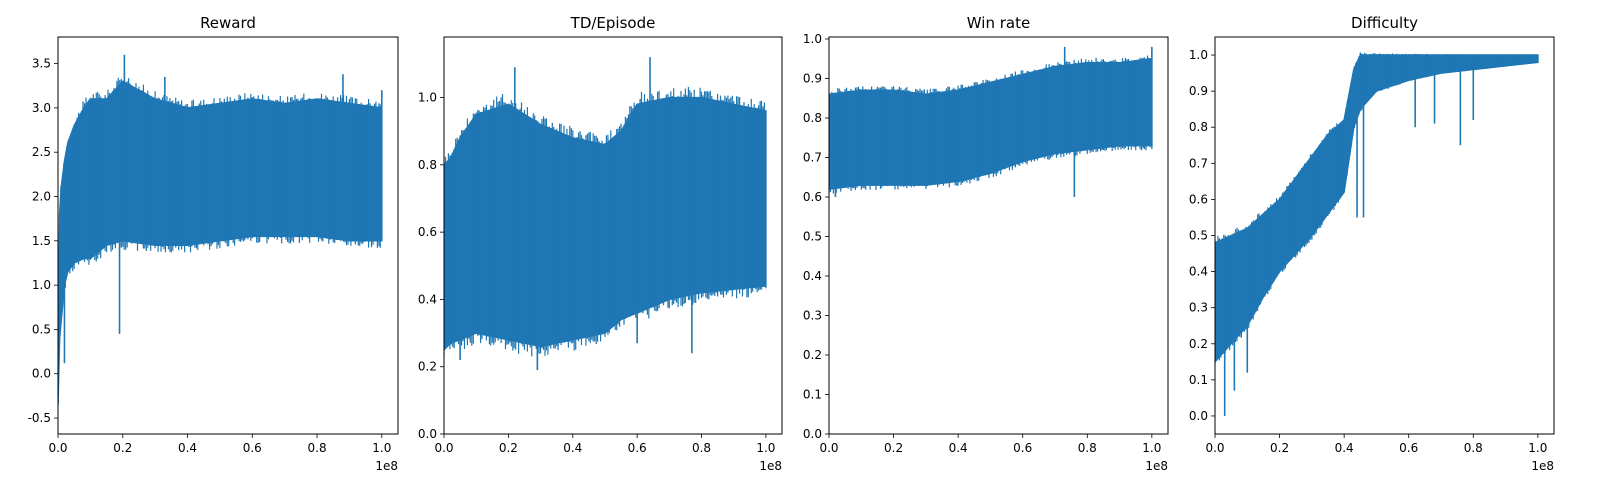 This screenshot has width=1600, height=500. Describe the element at coordinates (41, 108) in the screenshot. I see `y-tick-label: 3.0` at that location.